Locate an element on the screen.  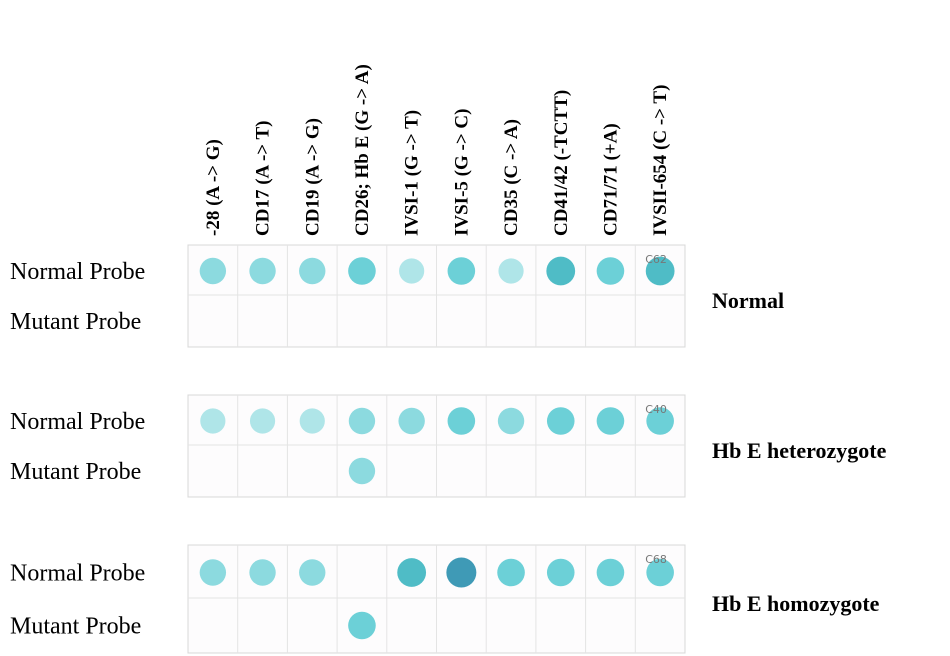
genotype-label: Hb E homozygote is located at coordinates (796, 603).